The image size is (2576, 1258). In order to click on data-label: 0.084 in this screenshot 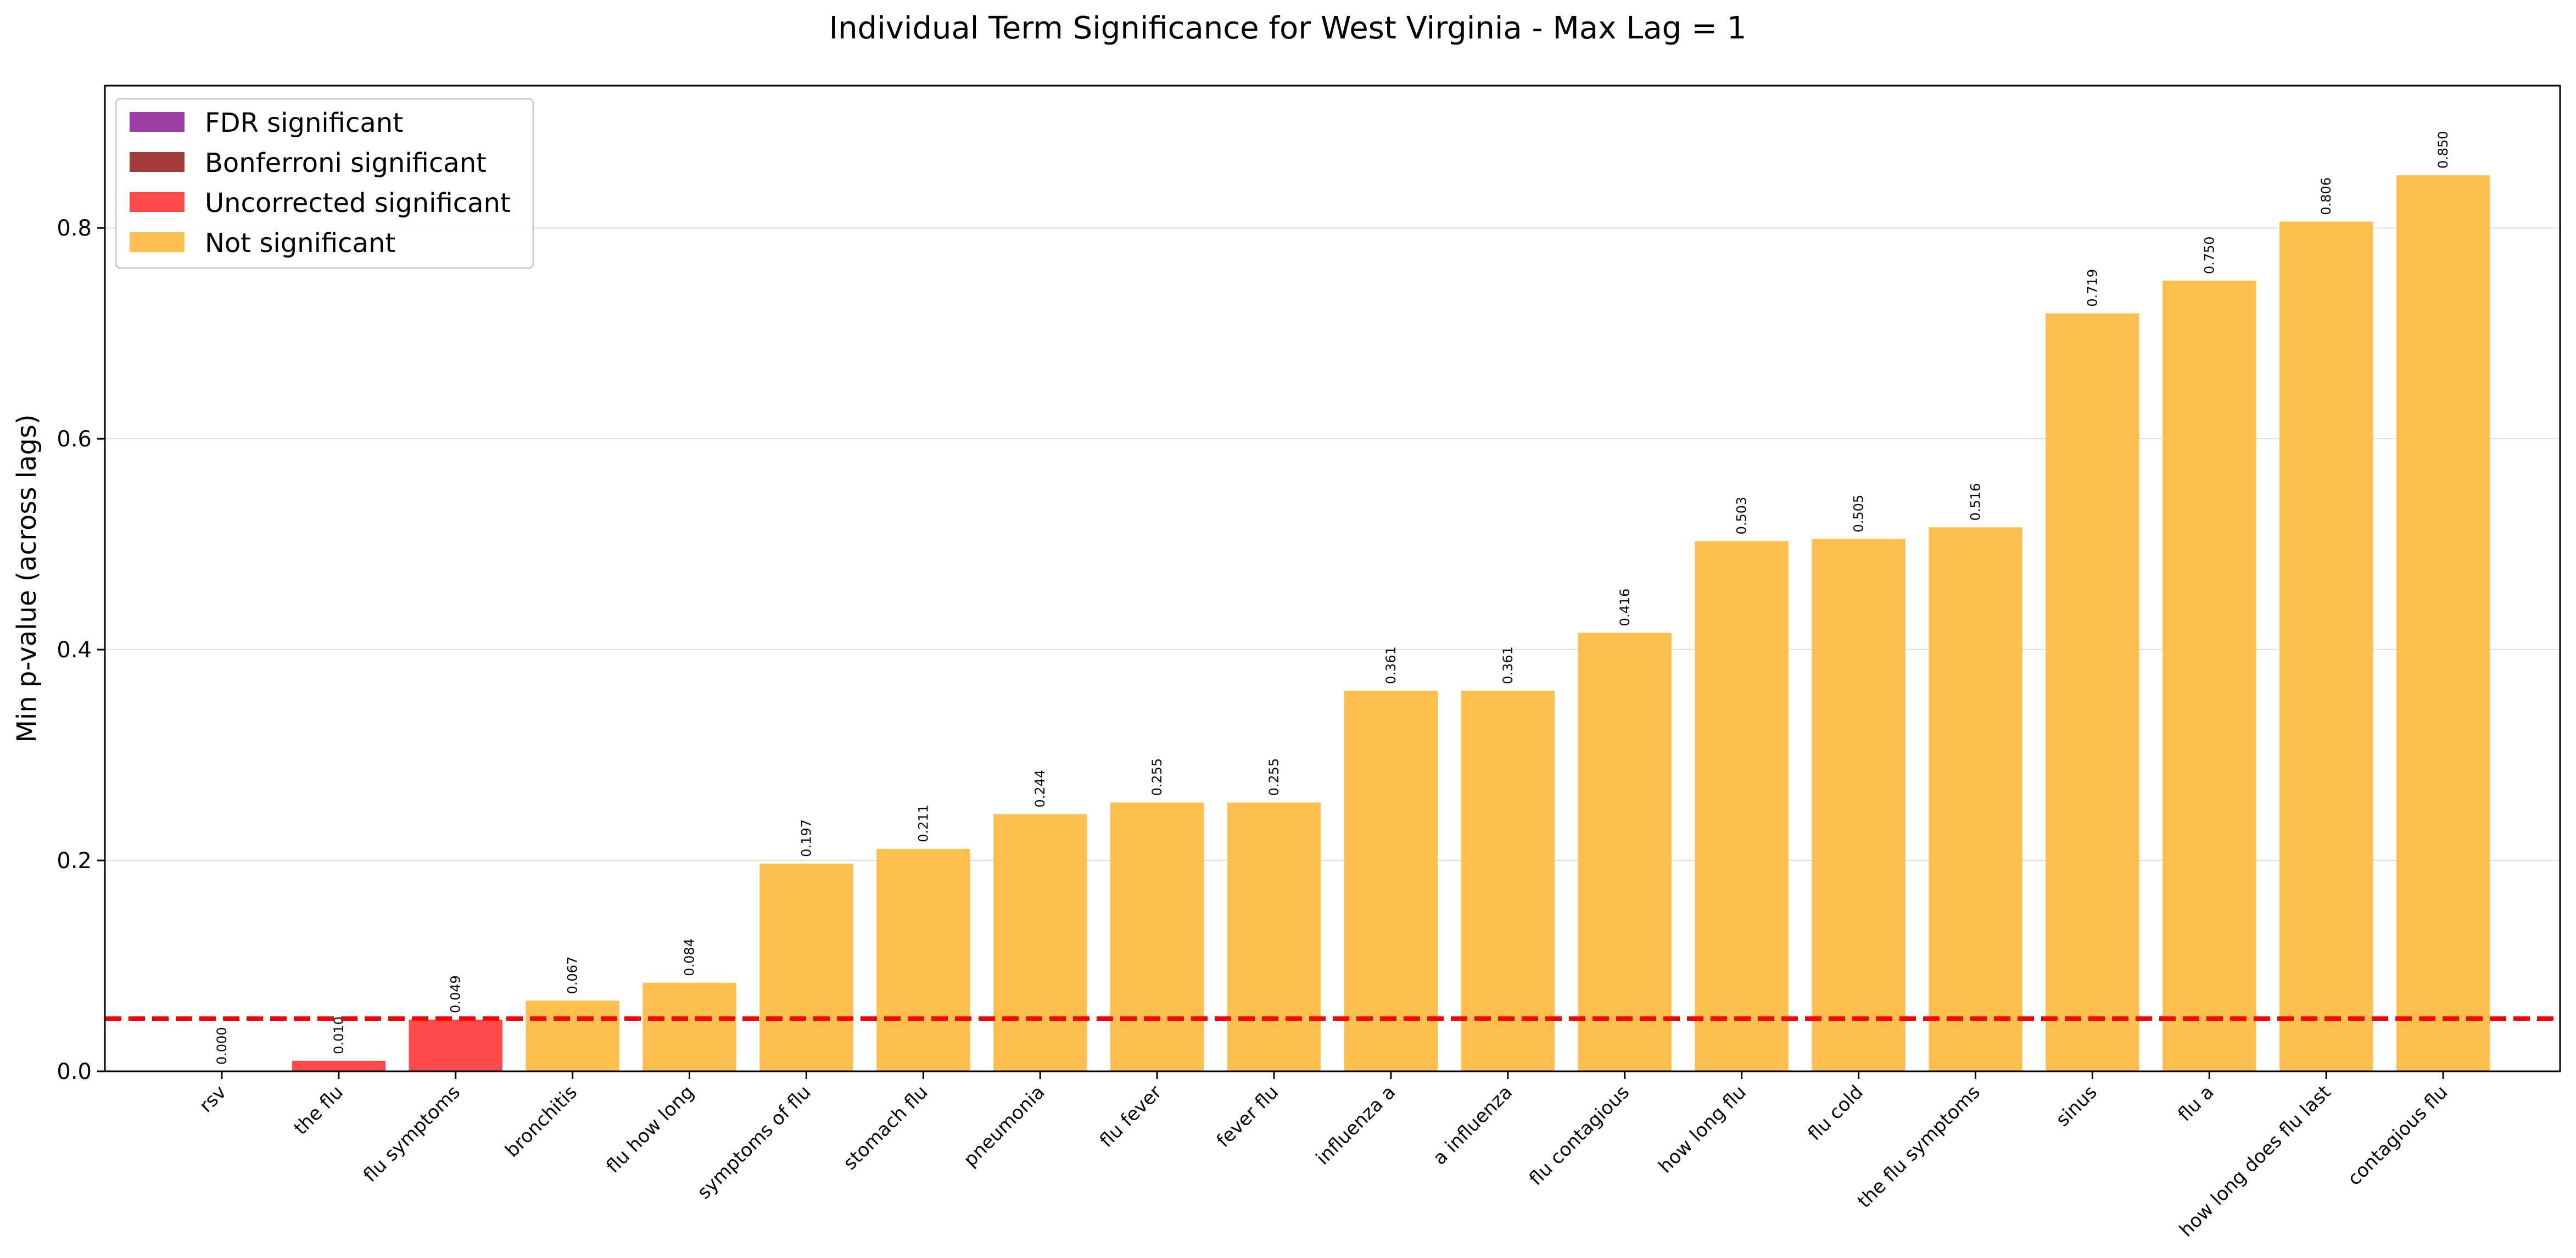, I will do `click(690, 957)`.